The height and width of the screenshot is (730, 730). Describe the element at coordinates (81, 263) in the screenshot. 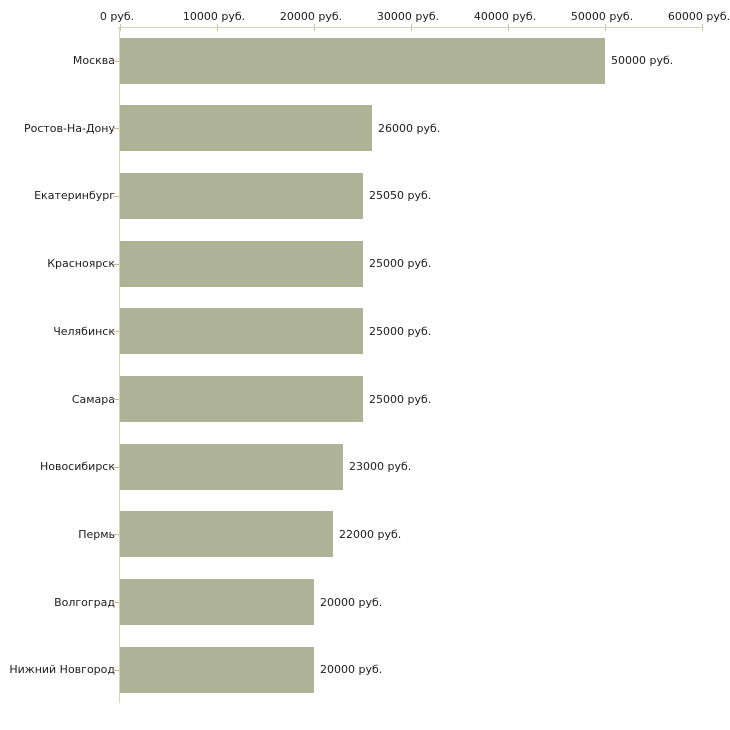

I see `category-label: Красноярск` at that location.